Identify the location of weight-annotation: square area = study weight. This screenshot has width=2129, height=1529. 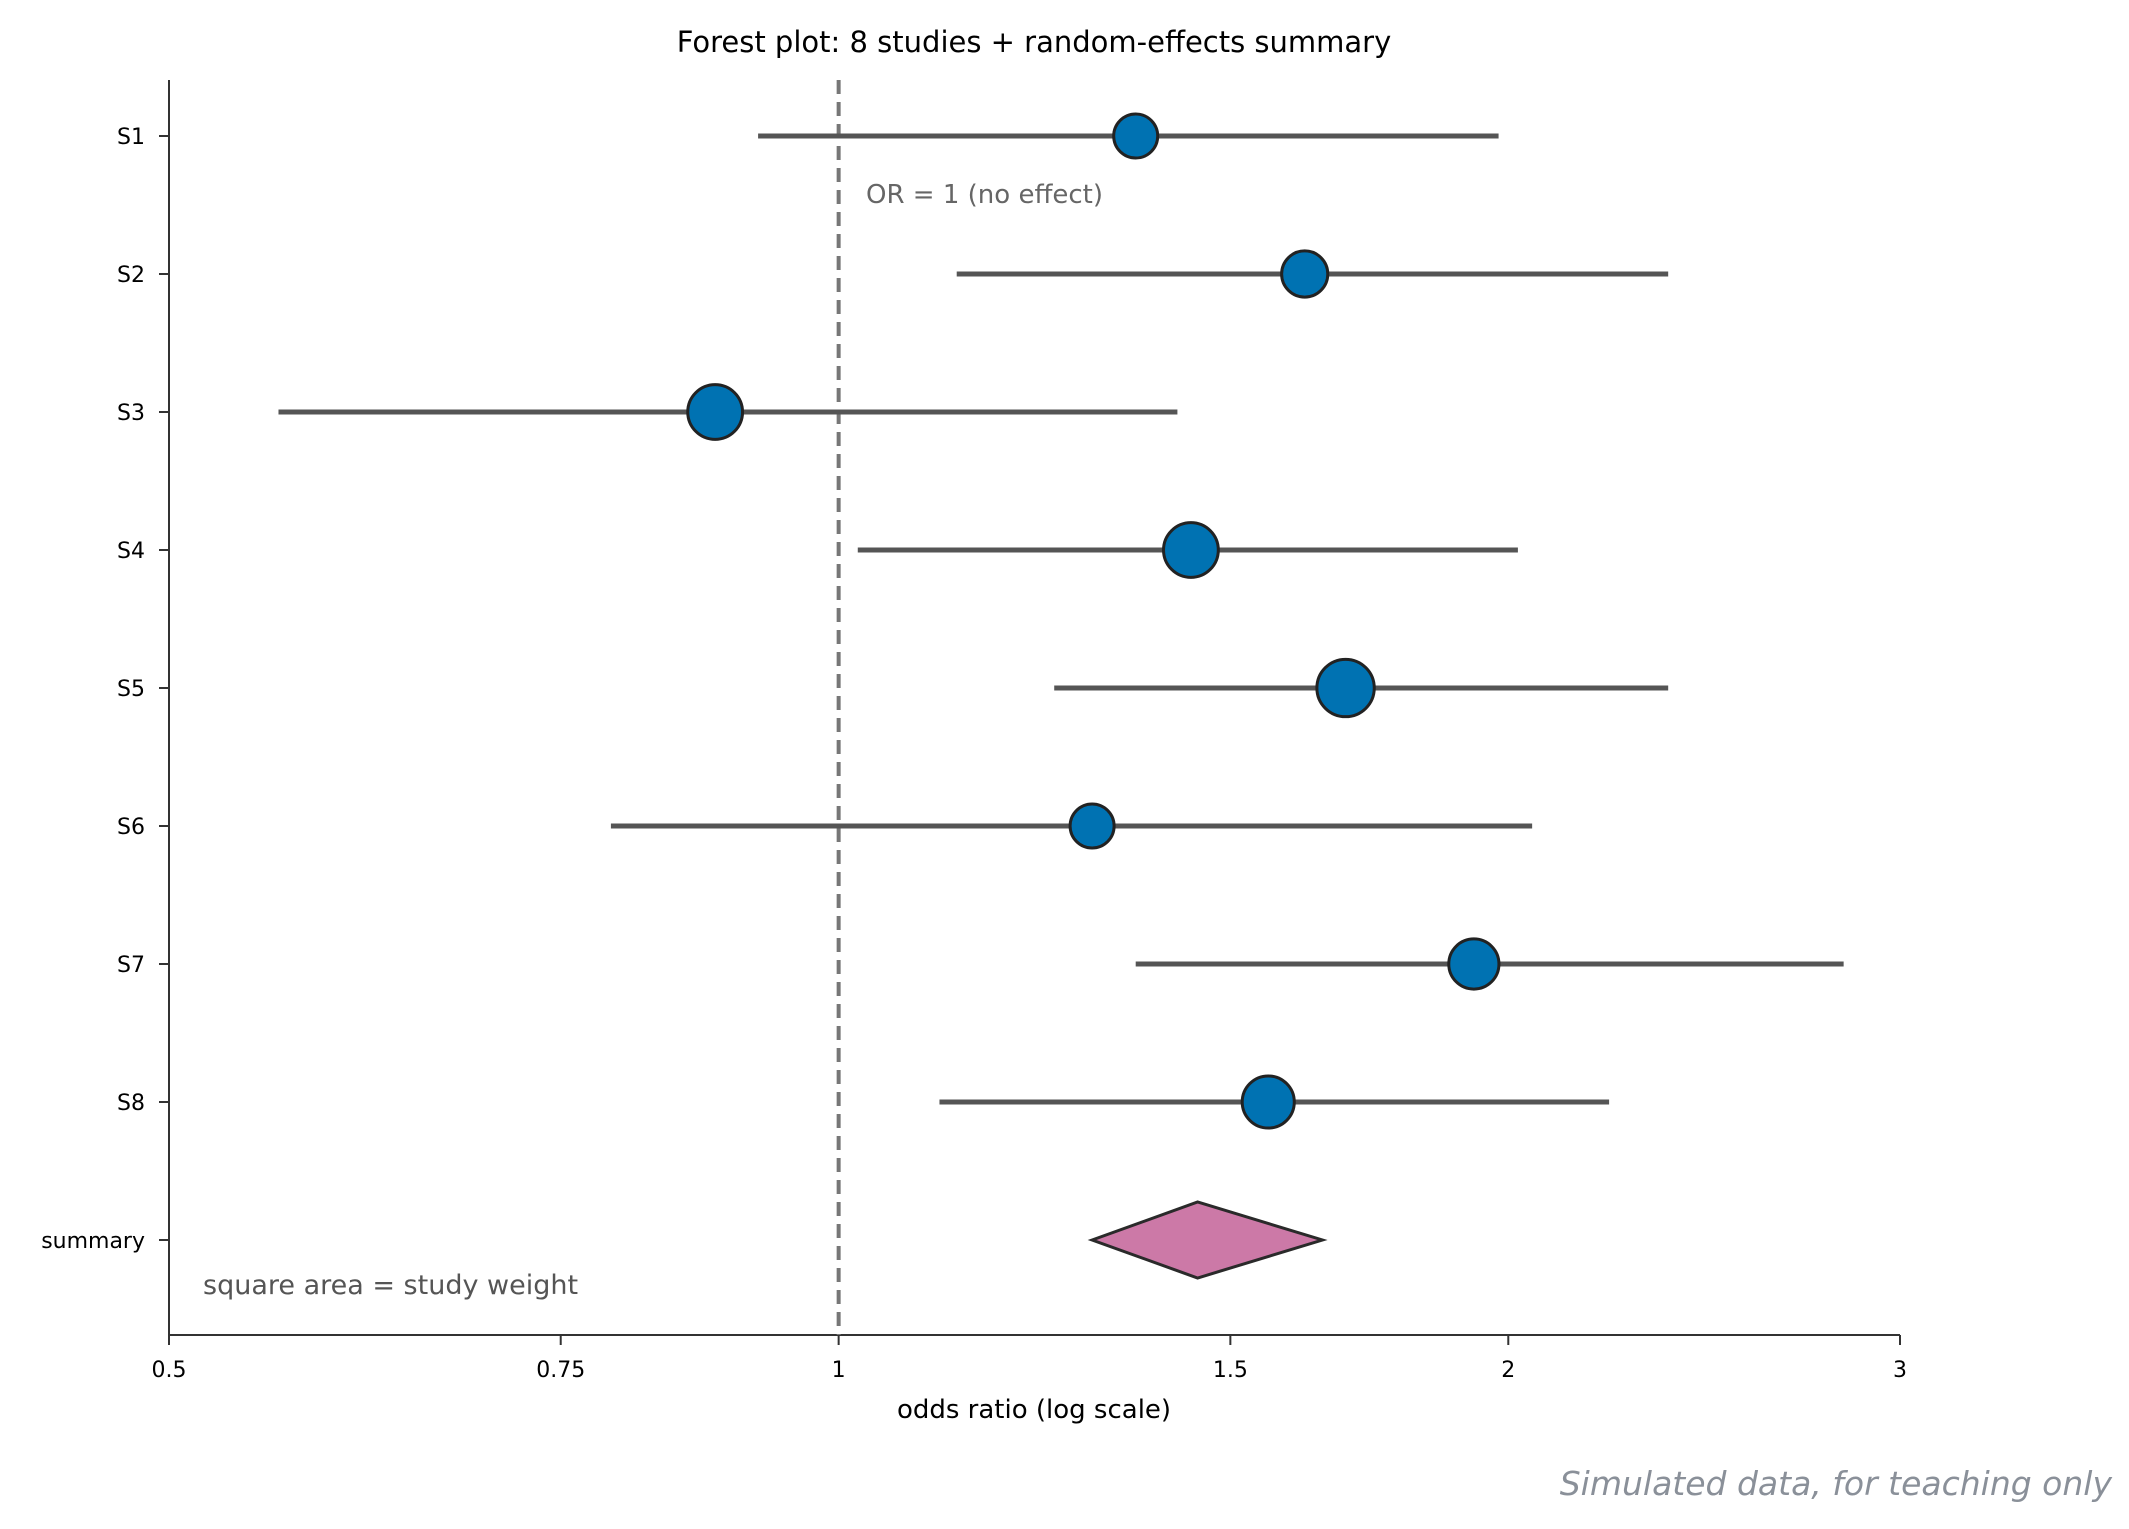
(390, 1285).